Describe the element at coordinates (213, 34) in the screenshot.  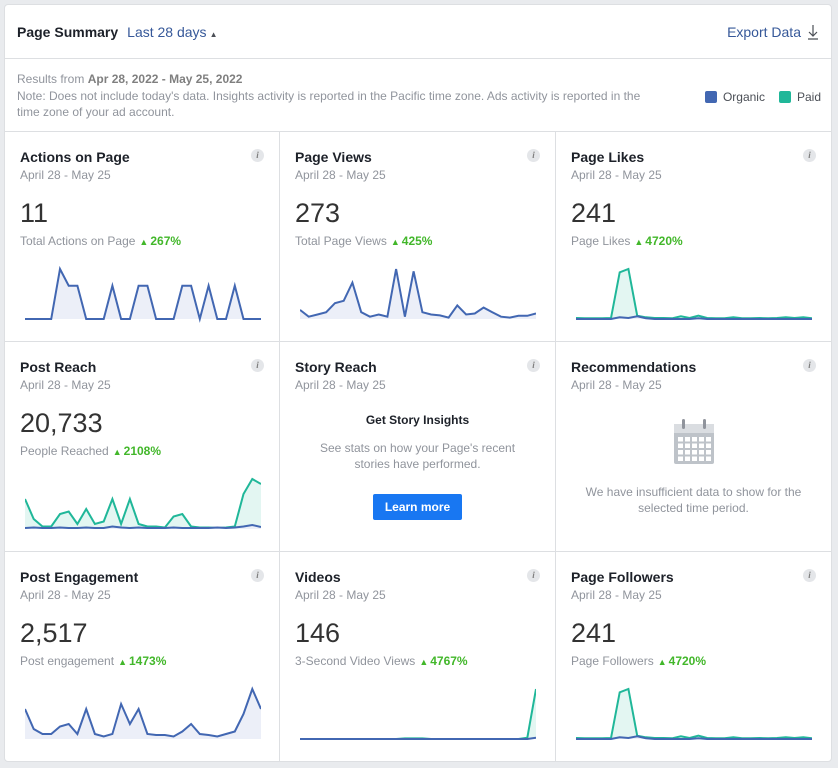
I see `sort-arrows-icon: ▲` at that location.